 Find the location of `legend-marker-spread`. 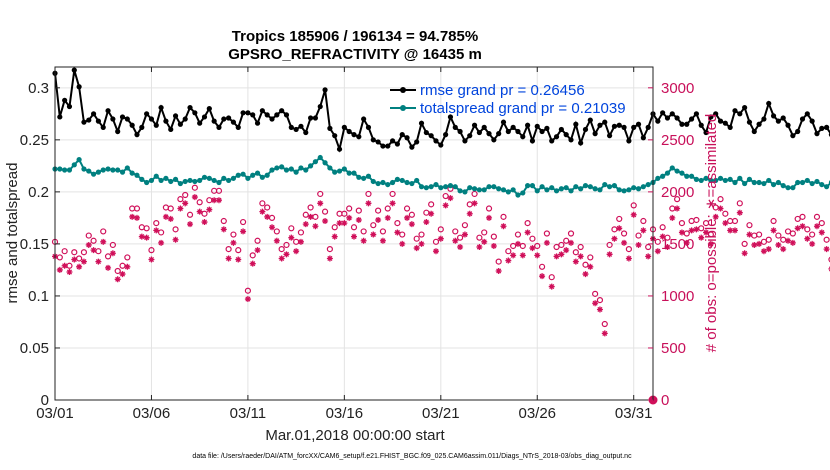

legend-marker-spread is located at coordinates (403, 108).